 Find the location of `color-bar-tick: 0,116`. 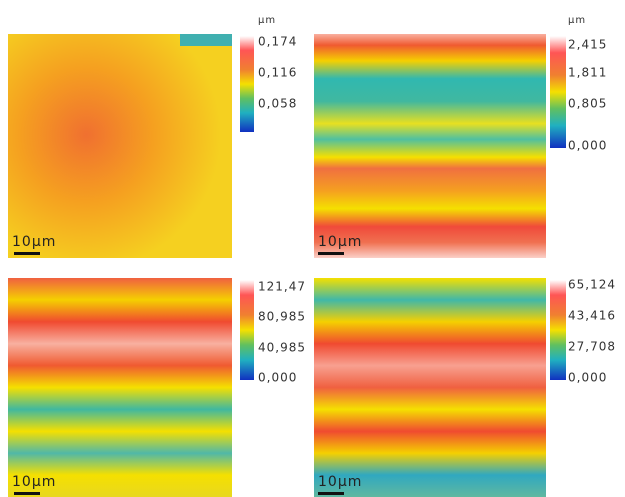

color-bar-tick: 0,116 is located at coordinates (277, 73).